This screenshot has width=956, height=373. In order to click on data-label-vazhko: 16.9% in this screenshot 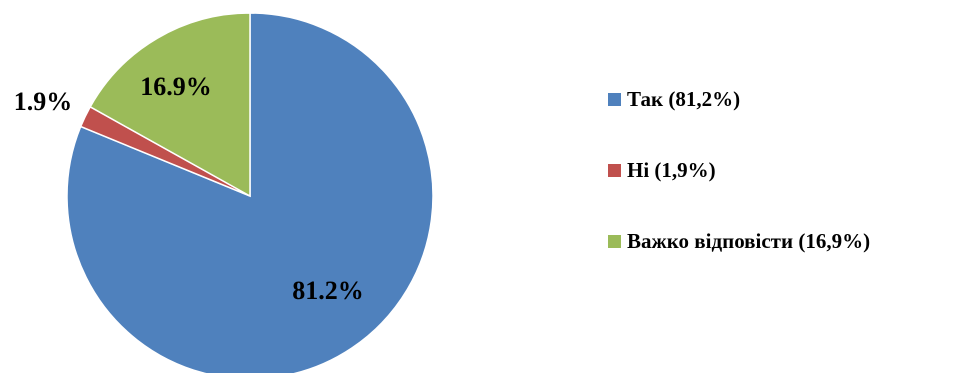, I will do `click(176, 86)`.